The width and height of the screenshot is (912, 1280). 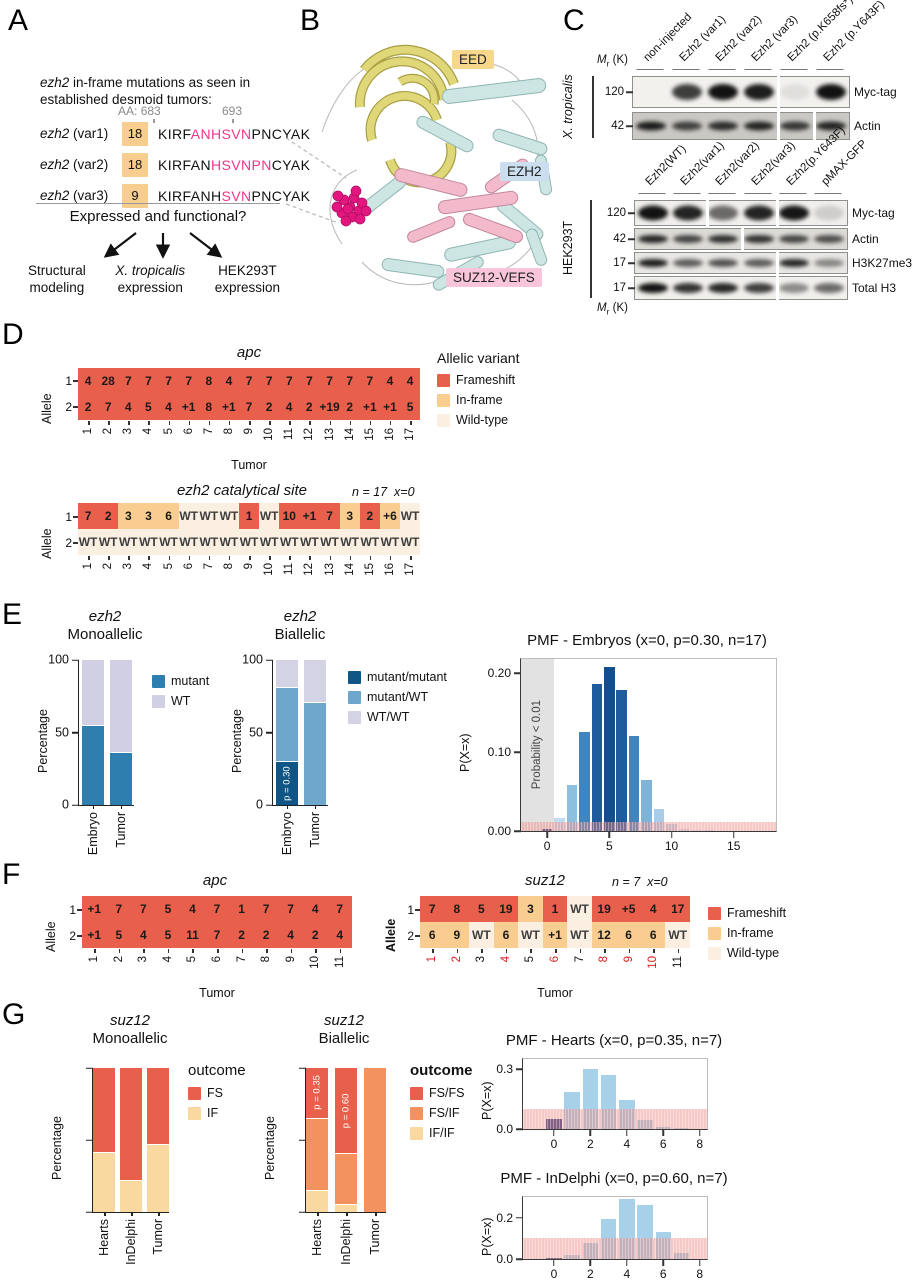 What do you see at coordinates (269, 437) in the screenshot?
I see `tumor-column: 10` at bounding box center [269, 437].